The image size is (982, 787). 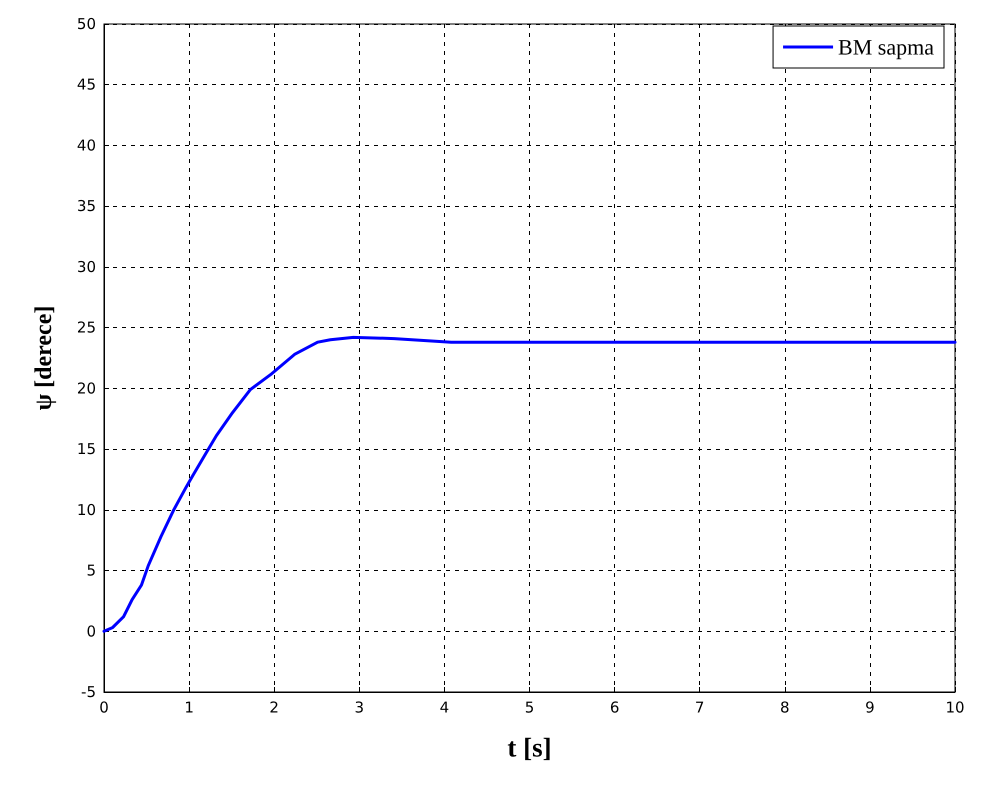 I want to click on x-tick-label: 1, so click(x=189, y=707).